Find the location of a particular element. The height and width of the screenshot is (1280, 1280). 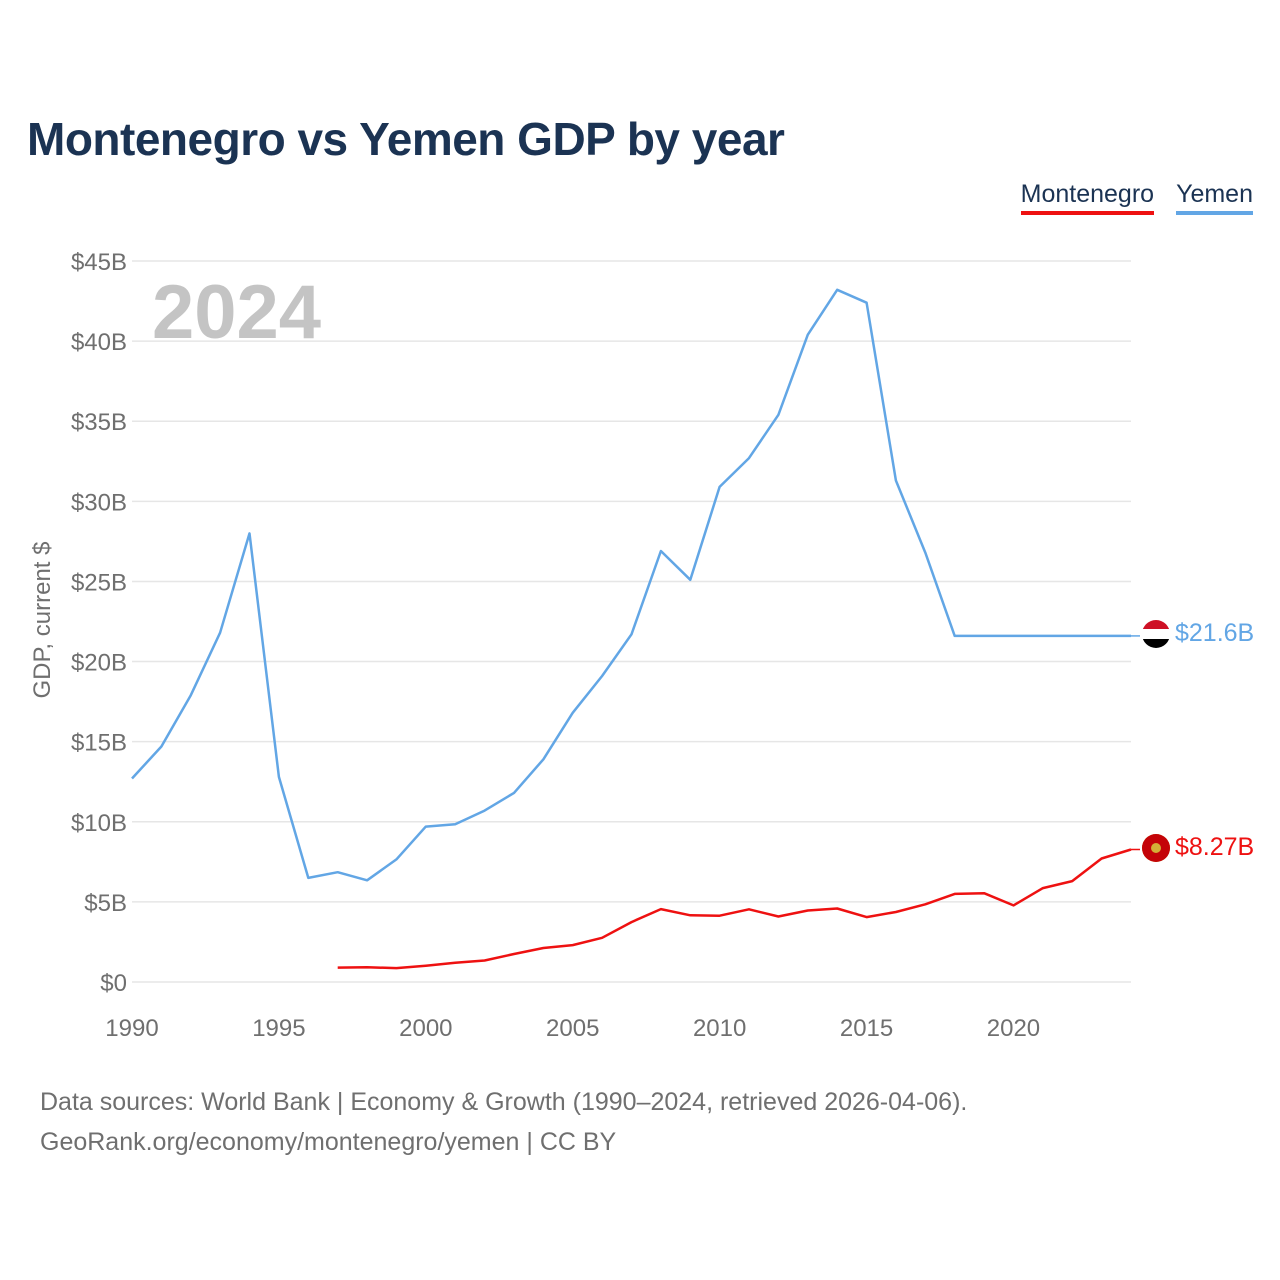

y-axis-ticks: $0 $5B $10B $15B $20B $25B $30B $35B $40B $45B is located at coordinates (99, 623).